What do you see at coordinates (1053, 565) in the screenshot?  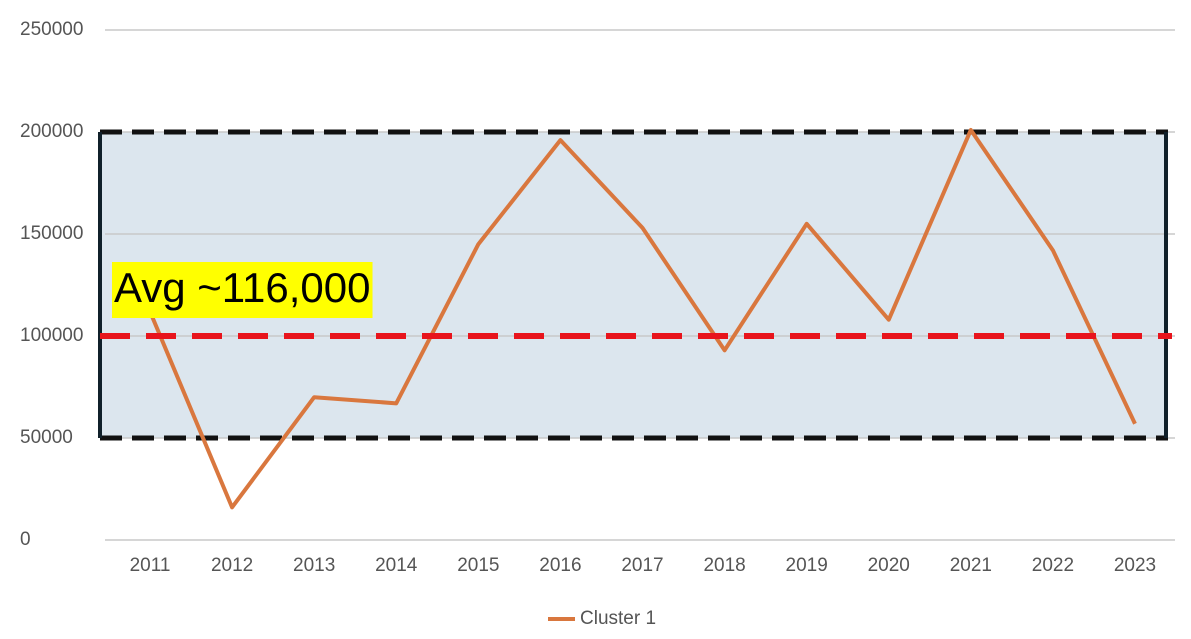 I see `x-tick-label: 2022` at bounding box center [1053, 565].